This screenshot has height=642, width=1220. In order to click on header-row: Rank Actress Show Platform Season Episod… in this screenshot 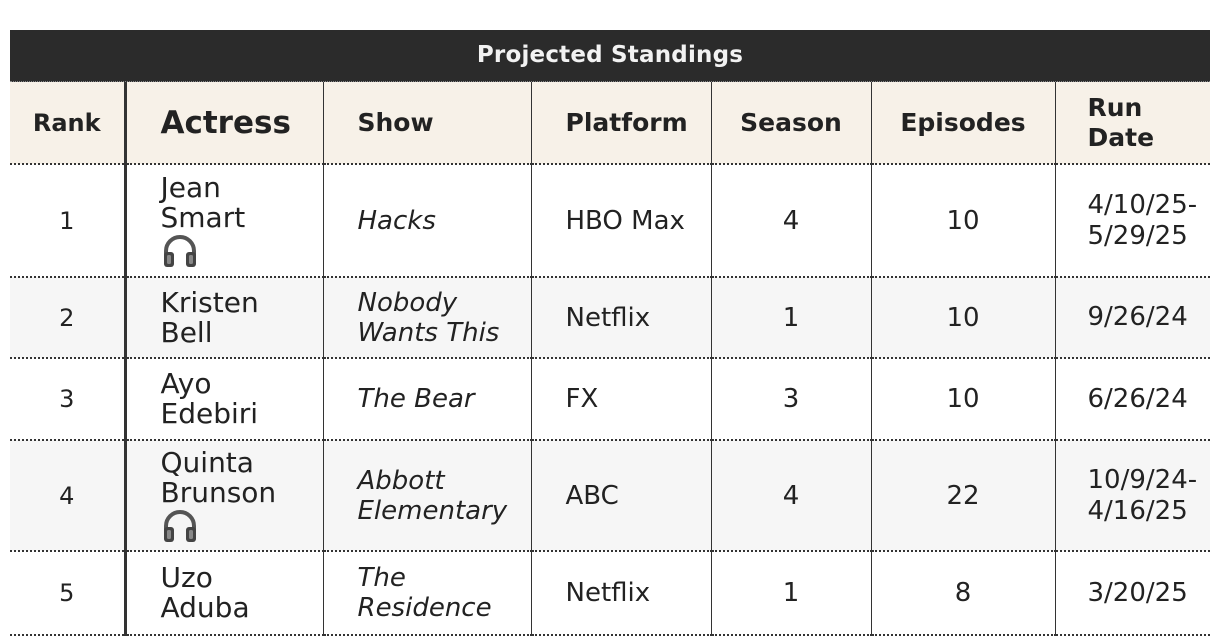, I will do `click(610, 123)`.